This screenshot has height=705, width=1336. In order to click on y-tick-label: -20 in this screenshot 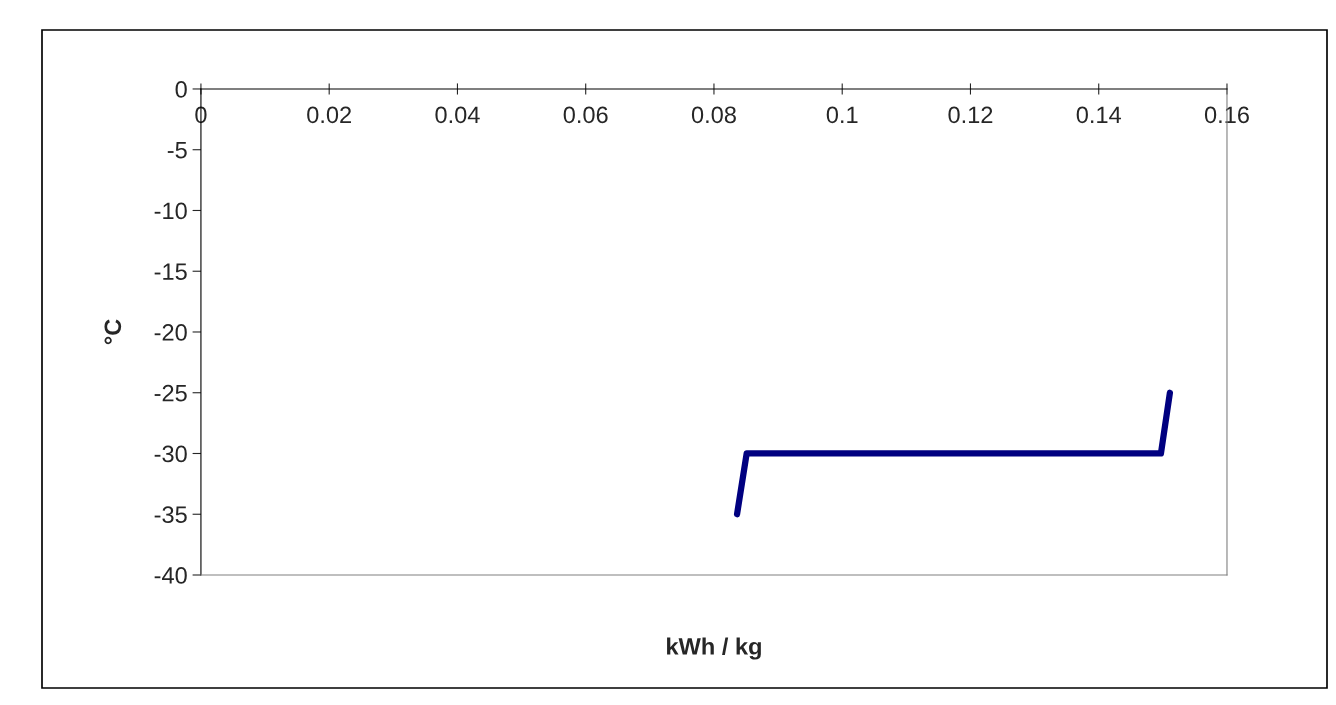, I will do `click(170, 332)`.